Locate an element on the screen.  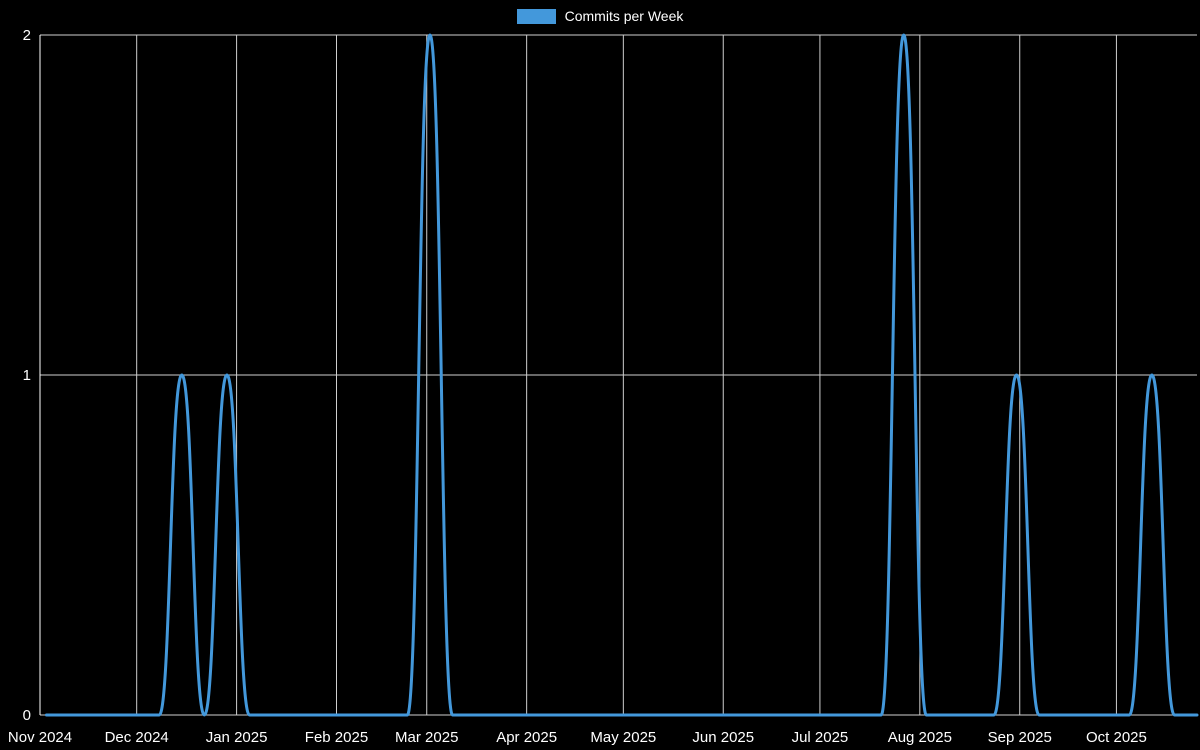
x-tick-label: Oct 2025 is located at coordinates (1116, 737).